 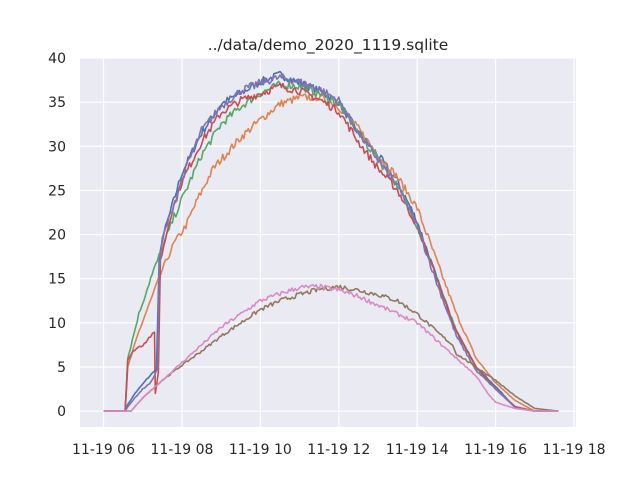 I want to click on chart-title: ../data/demo_2020_1119.sqlite, so click(x=328, y=45).